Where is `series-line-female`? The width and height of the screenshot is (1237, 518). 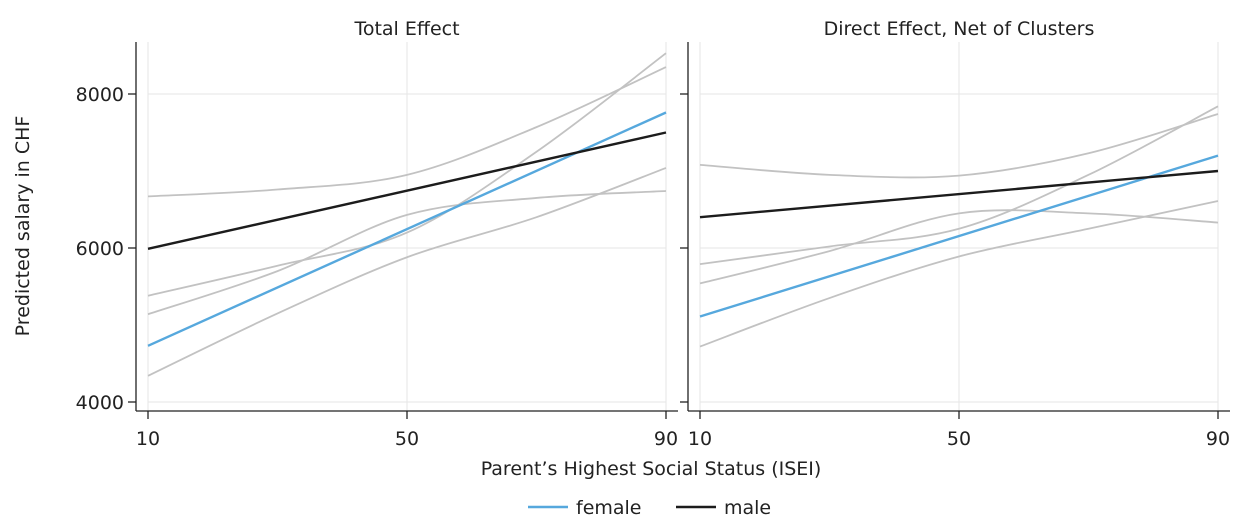 series-line-female is located at coordinates (959, 236).